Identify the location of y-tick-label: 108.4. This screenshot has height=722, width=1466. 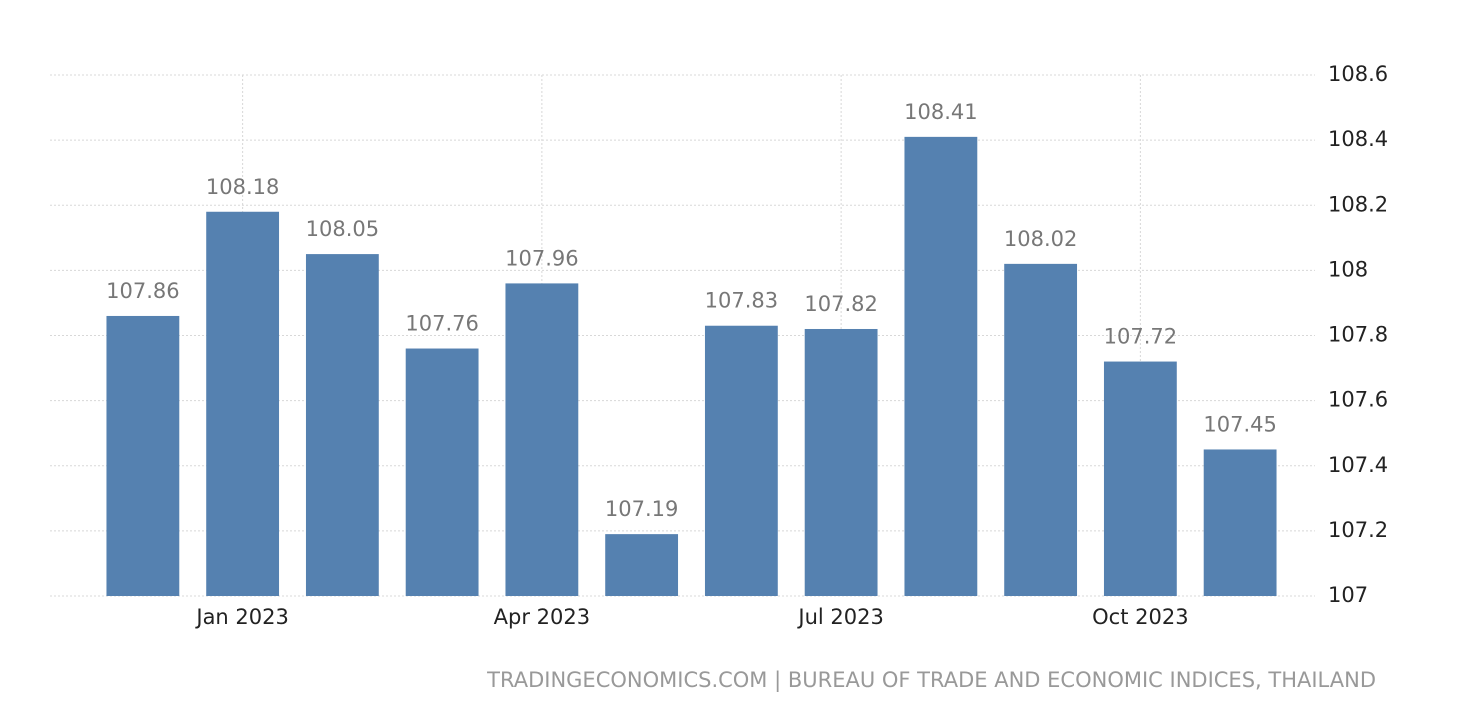
(1358, 139).